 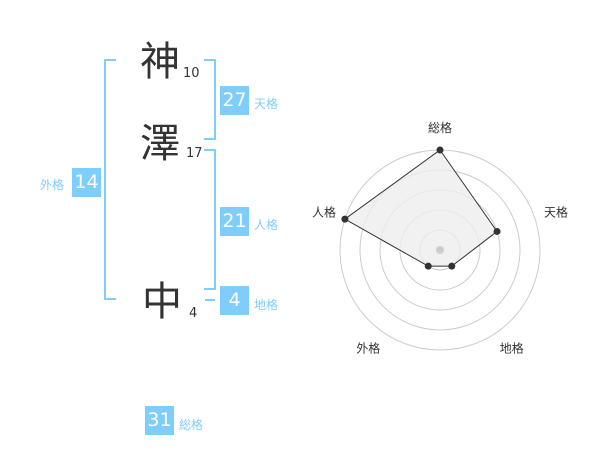 What do you see at coordinates (234, 100) in the screenshot?
I see `tenkaku-value: 27` at bounding box center [234, 100].